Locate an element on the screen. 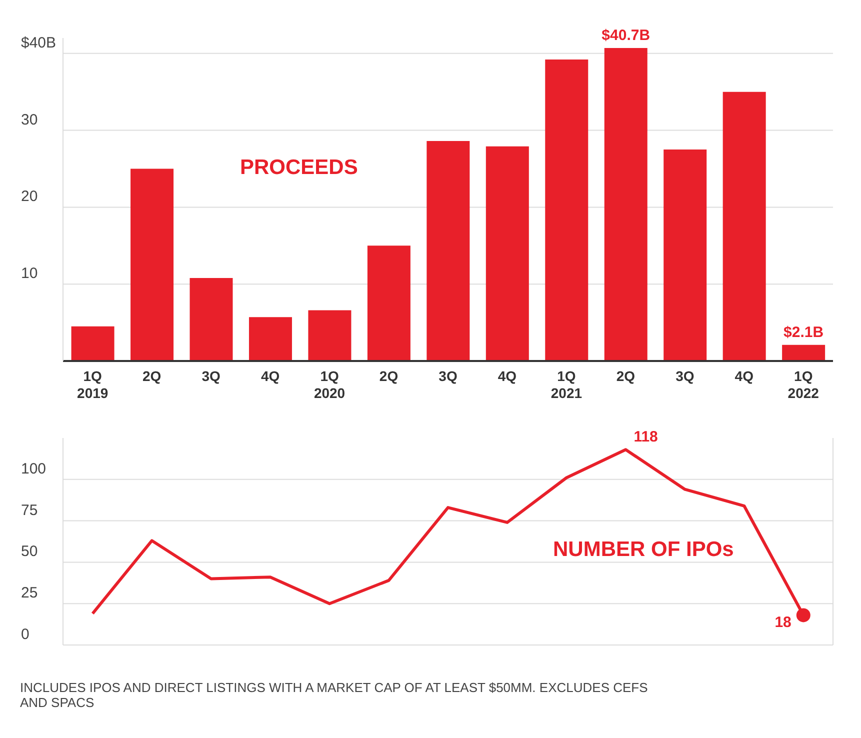  y-tick-label: 10 is located at coordinates (29, 273).